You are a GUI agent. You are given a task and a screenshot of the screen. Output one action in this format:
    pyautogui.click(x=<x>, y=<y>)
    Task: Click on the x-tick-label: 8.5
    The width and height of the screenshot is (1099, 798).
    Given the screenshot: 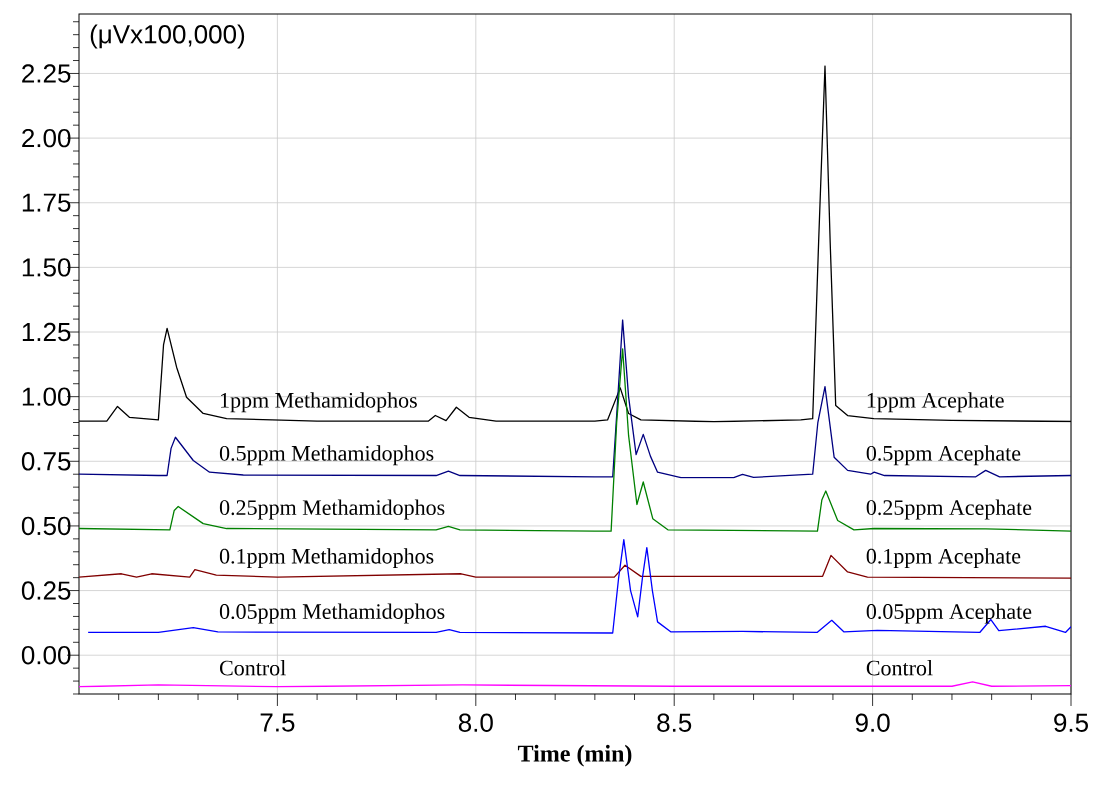 What is the action you would take?
    pyautogui.click(x=674, y=722)
    